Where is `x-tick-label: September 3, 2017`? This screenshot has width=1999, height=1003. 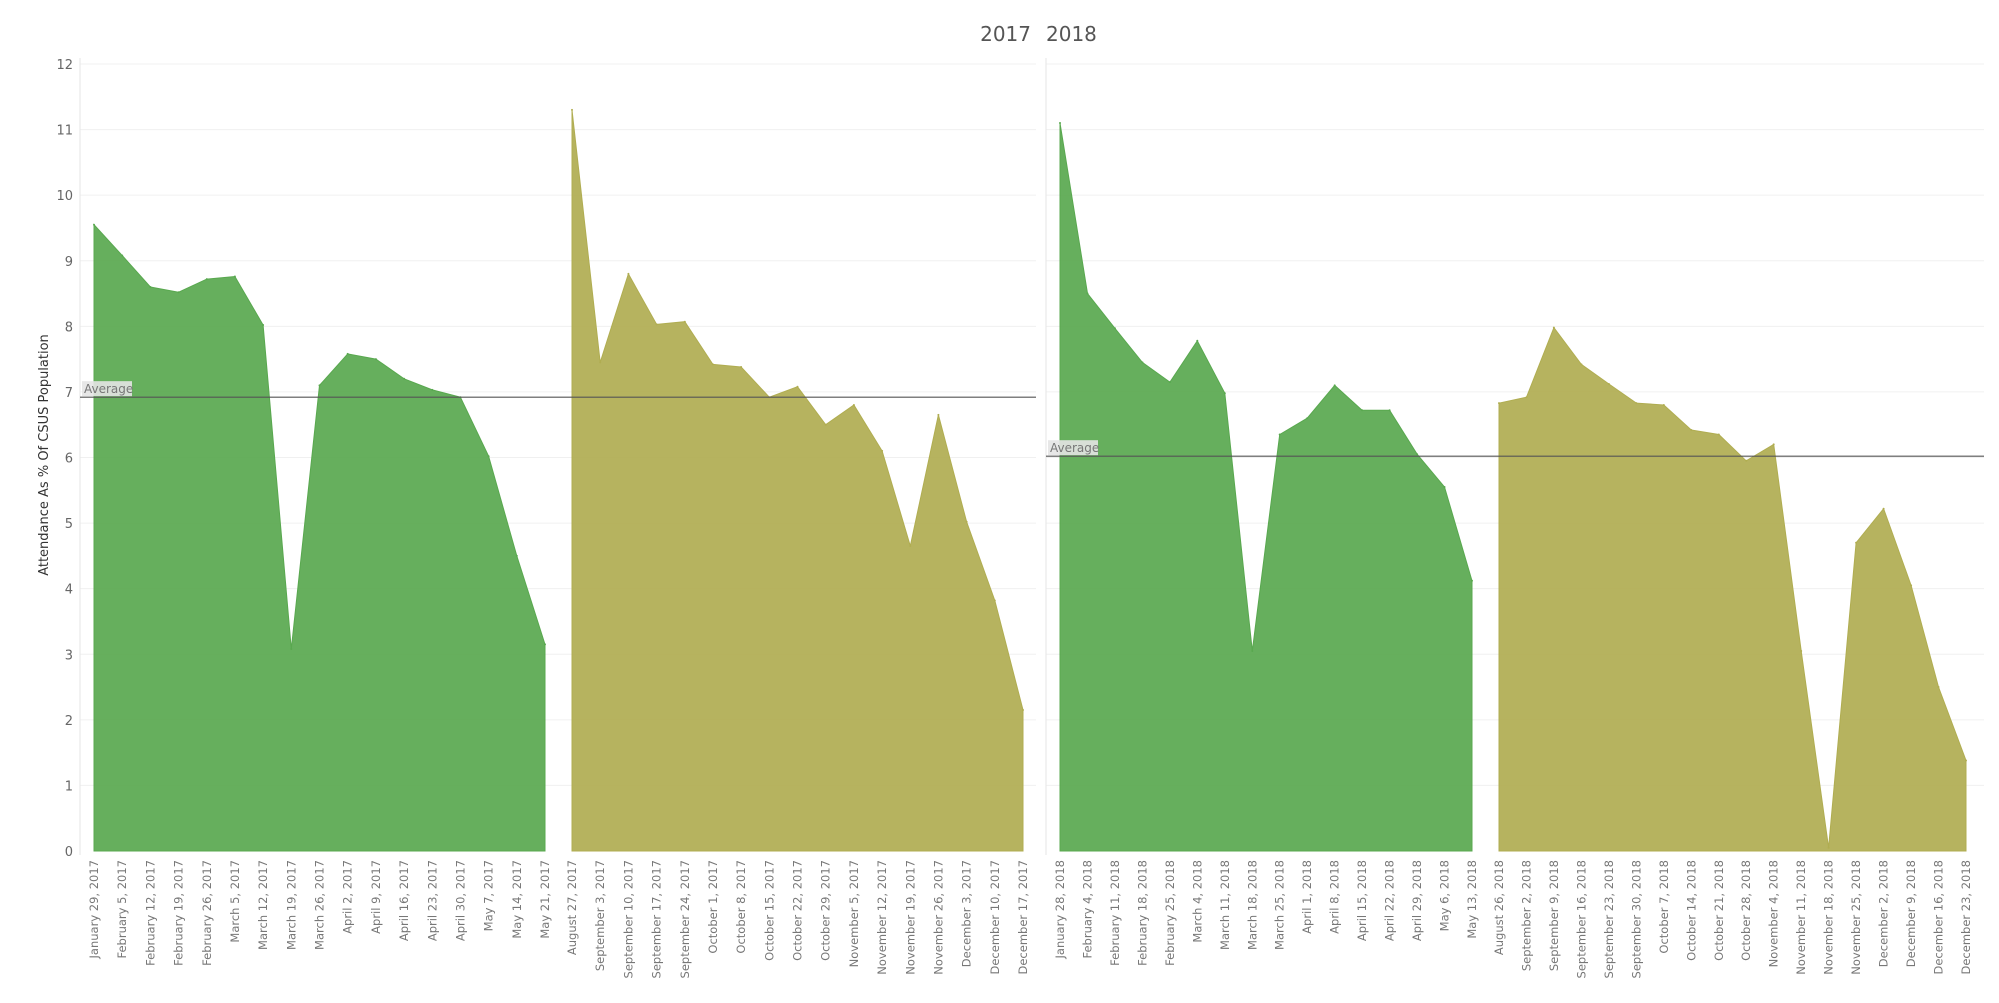 x-tick-label: September 3, 2017 is located at coordinates (600, 915).